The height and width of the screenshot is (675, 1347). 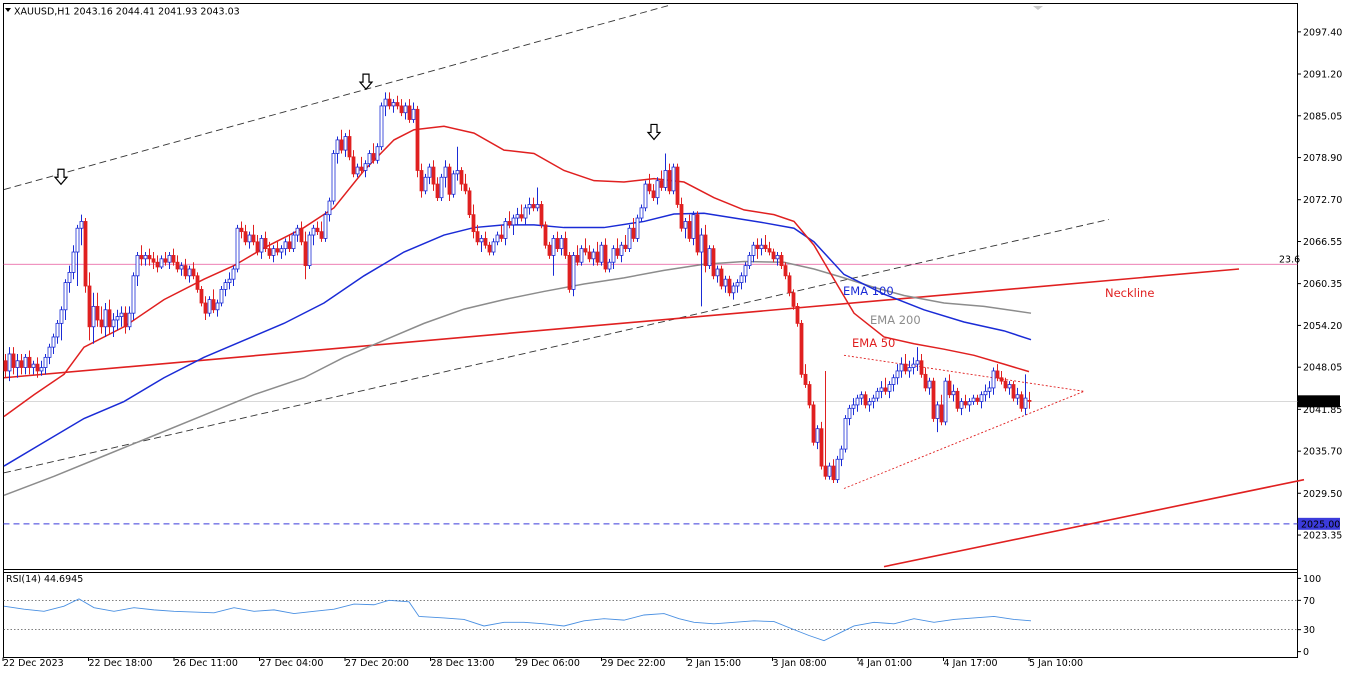 I want to click on time-tick-label: 4 Jan 01:00, so click(x=885, y=663).